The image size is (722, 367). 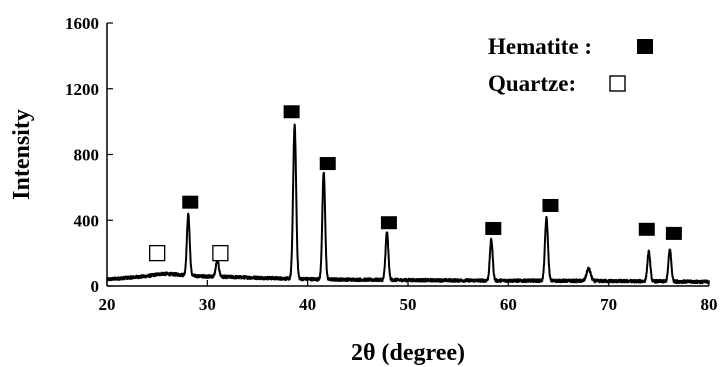 What do you see at coordinates (82, 23) in the screenshot?
I see `y-tick-label: 1600` at bounding box center [82, 23].